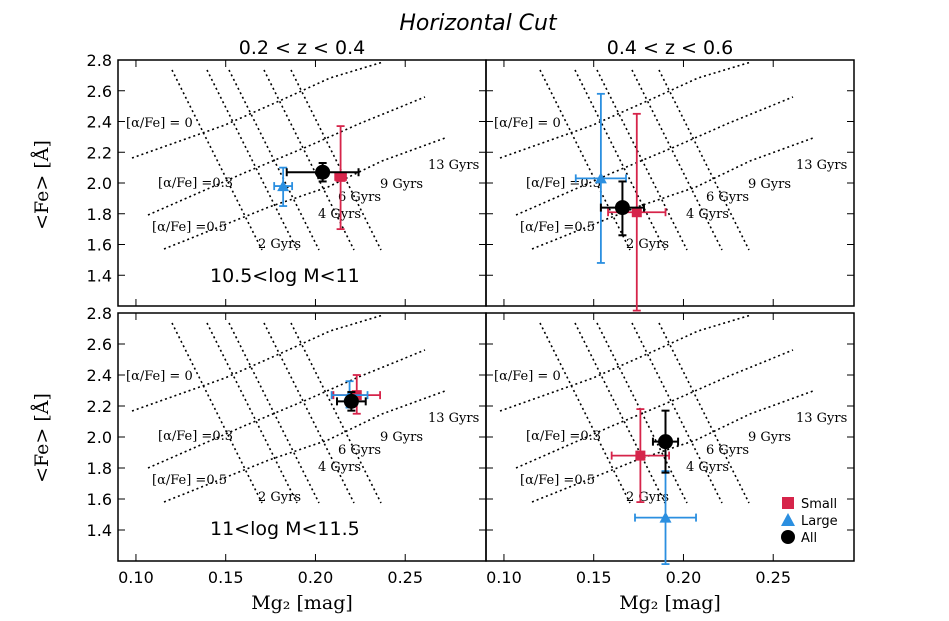  I want to click on legend-label: Large, so click(819, 521).